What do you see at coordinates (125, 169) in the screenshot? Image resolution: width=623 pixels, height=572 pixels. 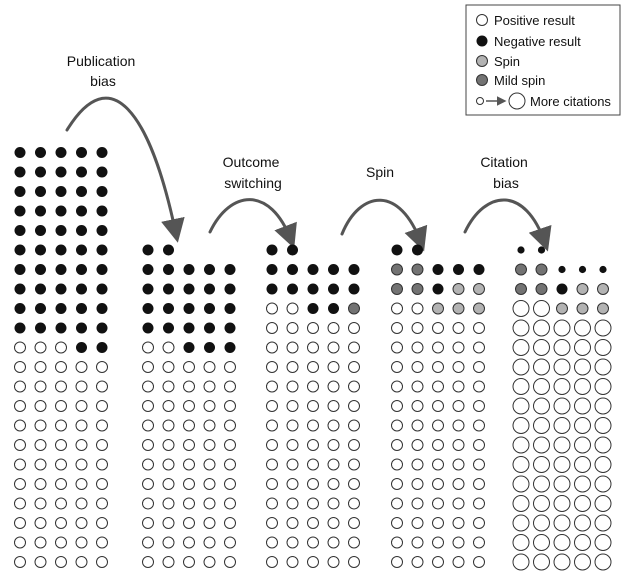 I see `arrow-publication-bias` at bounding box center [125, 169].